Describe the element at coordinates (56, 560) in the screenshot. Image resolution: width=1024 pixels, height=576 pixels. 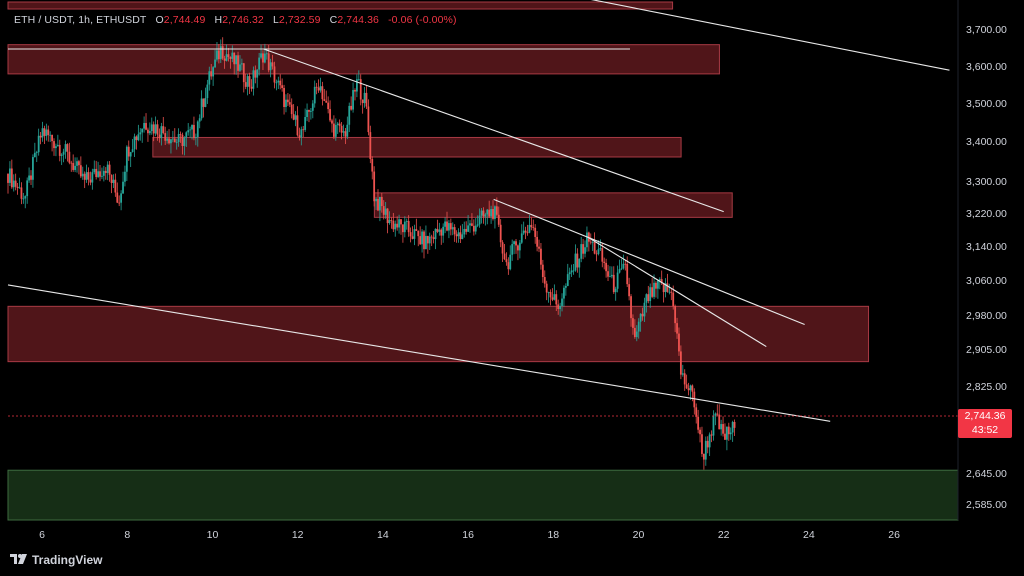
I see `tradingview-brand: TradingView` at that location.